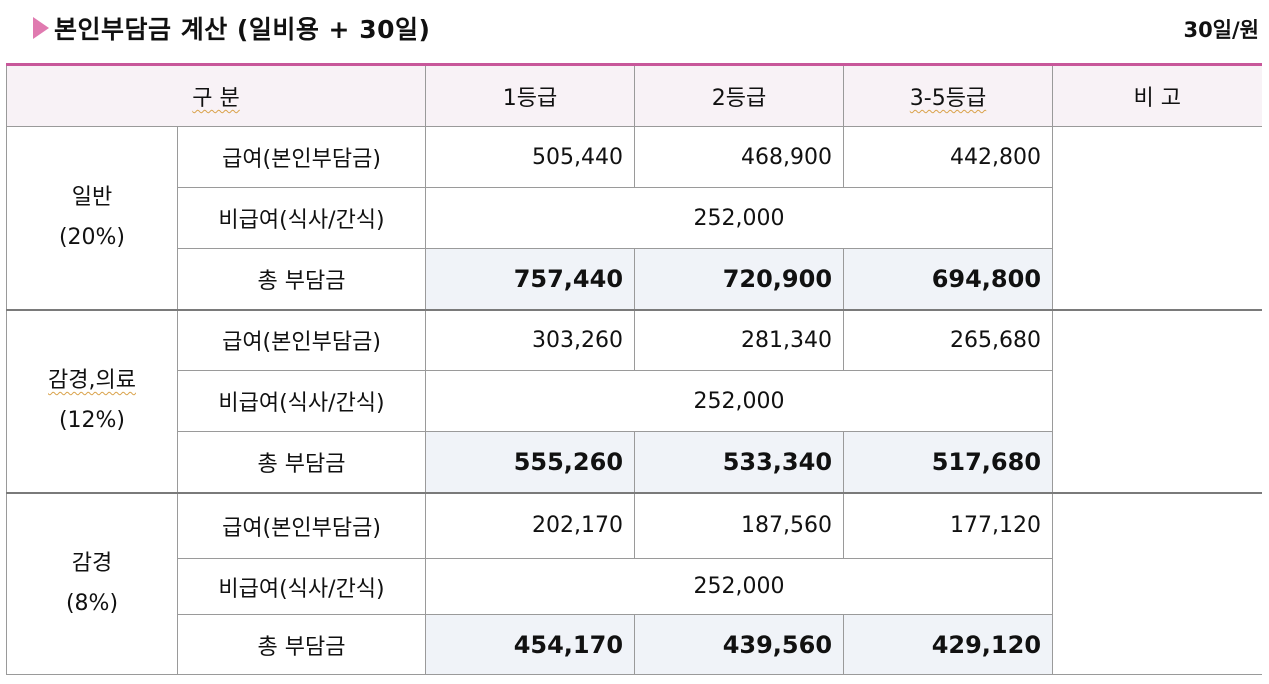  What do you see at coordinates (92, 380) in the screenshot?
I see `group-name: 감경,의료` at bounding box center [92, 380].